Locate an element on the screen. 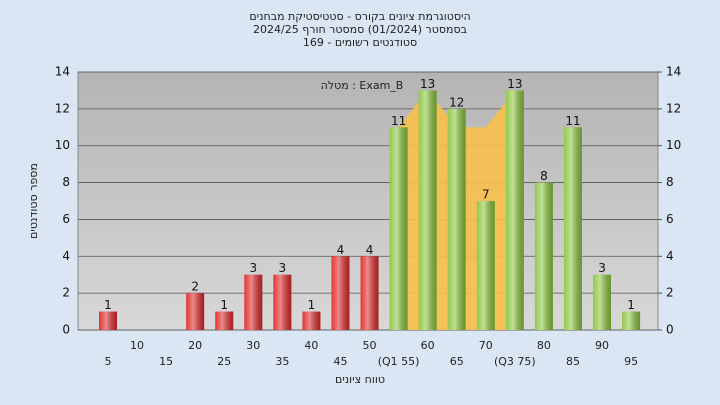 The image size is (720, 405). x-tick-label: 45 is located at coordinates (340, 361).